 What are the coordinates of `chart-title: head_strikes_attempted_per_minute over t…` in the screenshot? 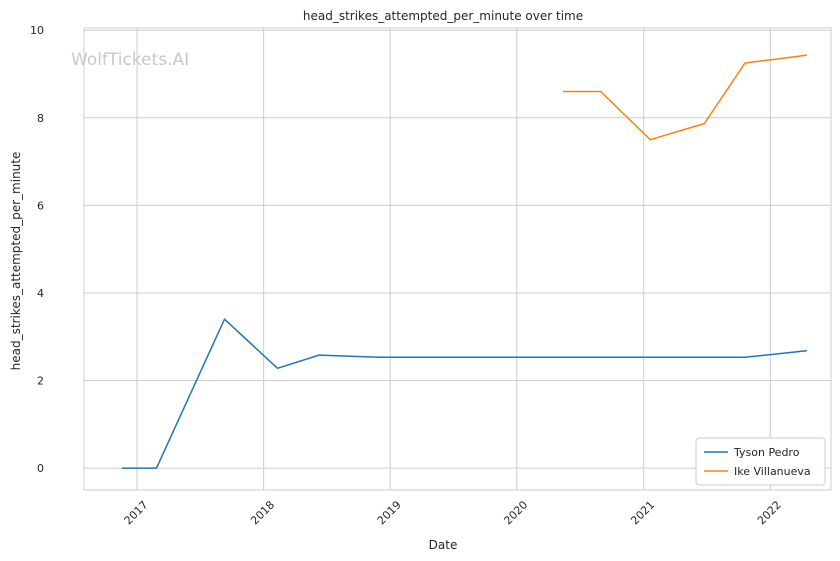 It's located at (443, 16).